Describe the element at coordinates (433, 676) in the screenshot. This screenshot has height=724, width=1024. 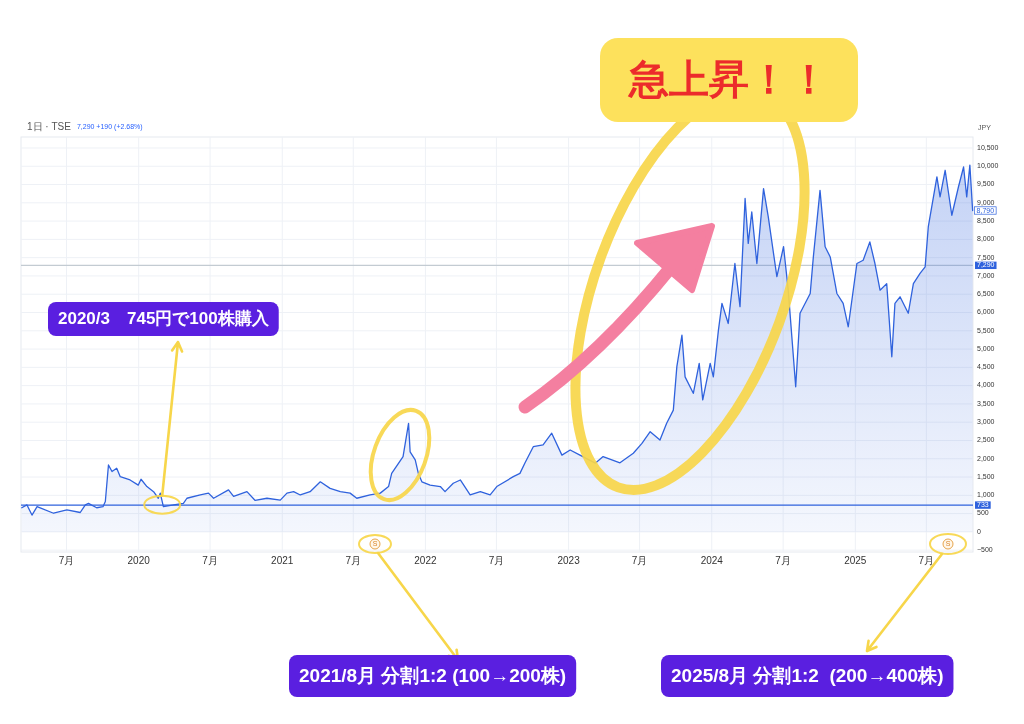
I see `text: 2021/8月 分割1:2 (100→200株)` at that location.